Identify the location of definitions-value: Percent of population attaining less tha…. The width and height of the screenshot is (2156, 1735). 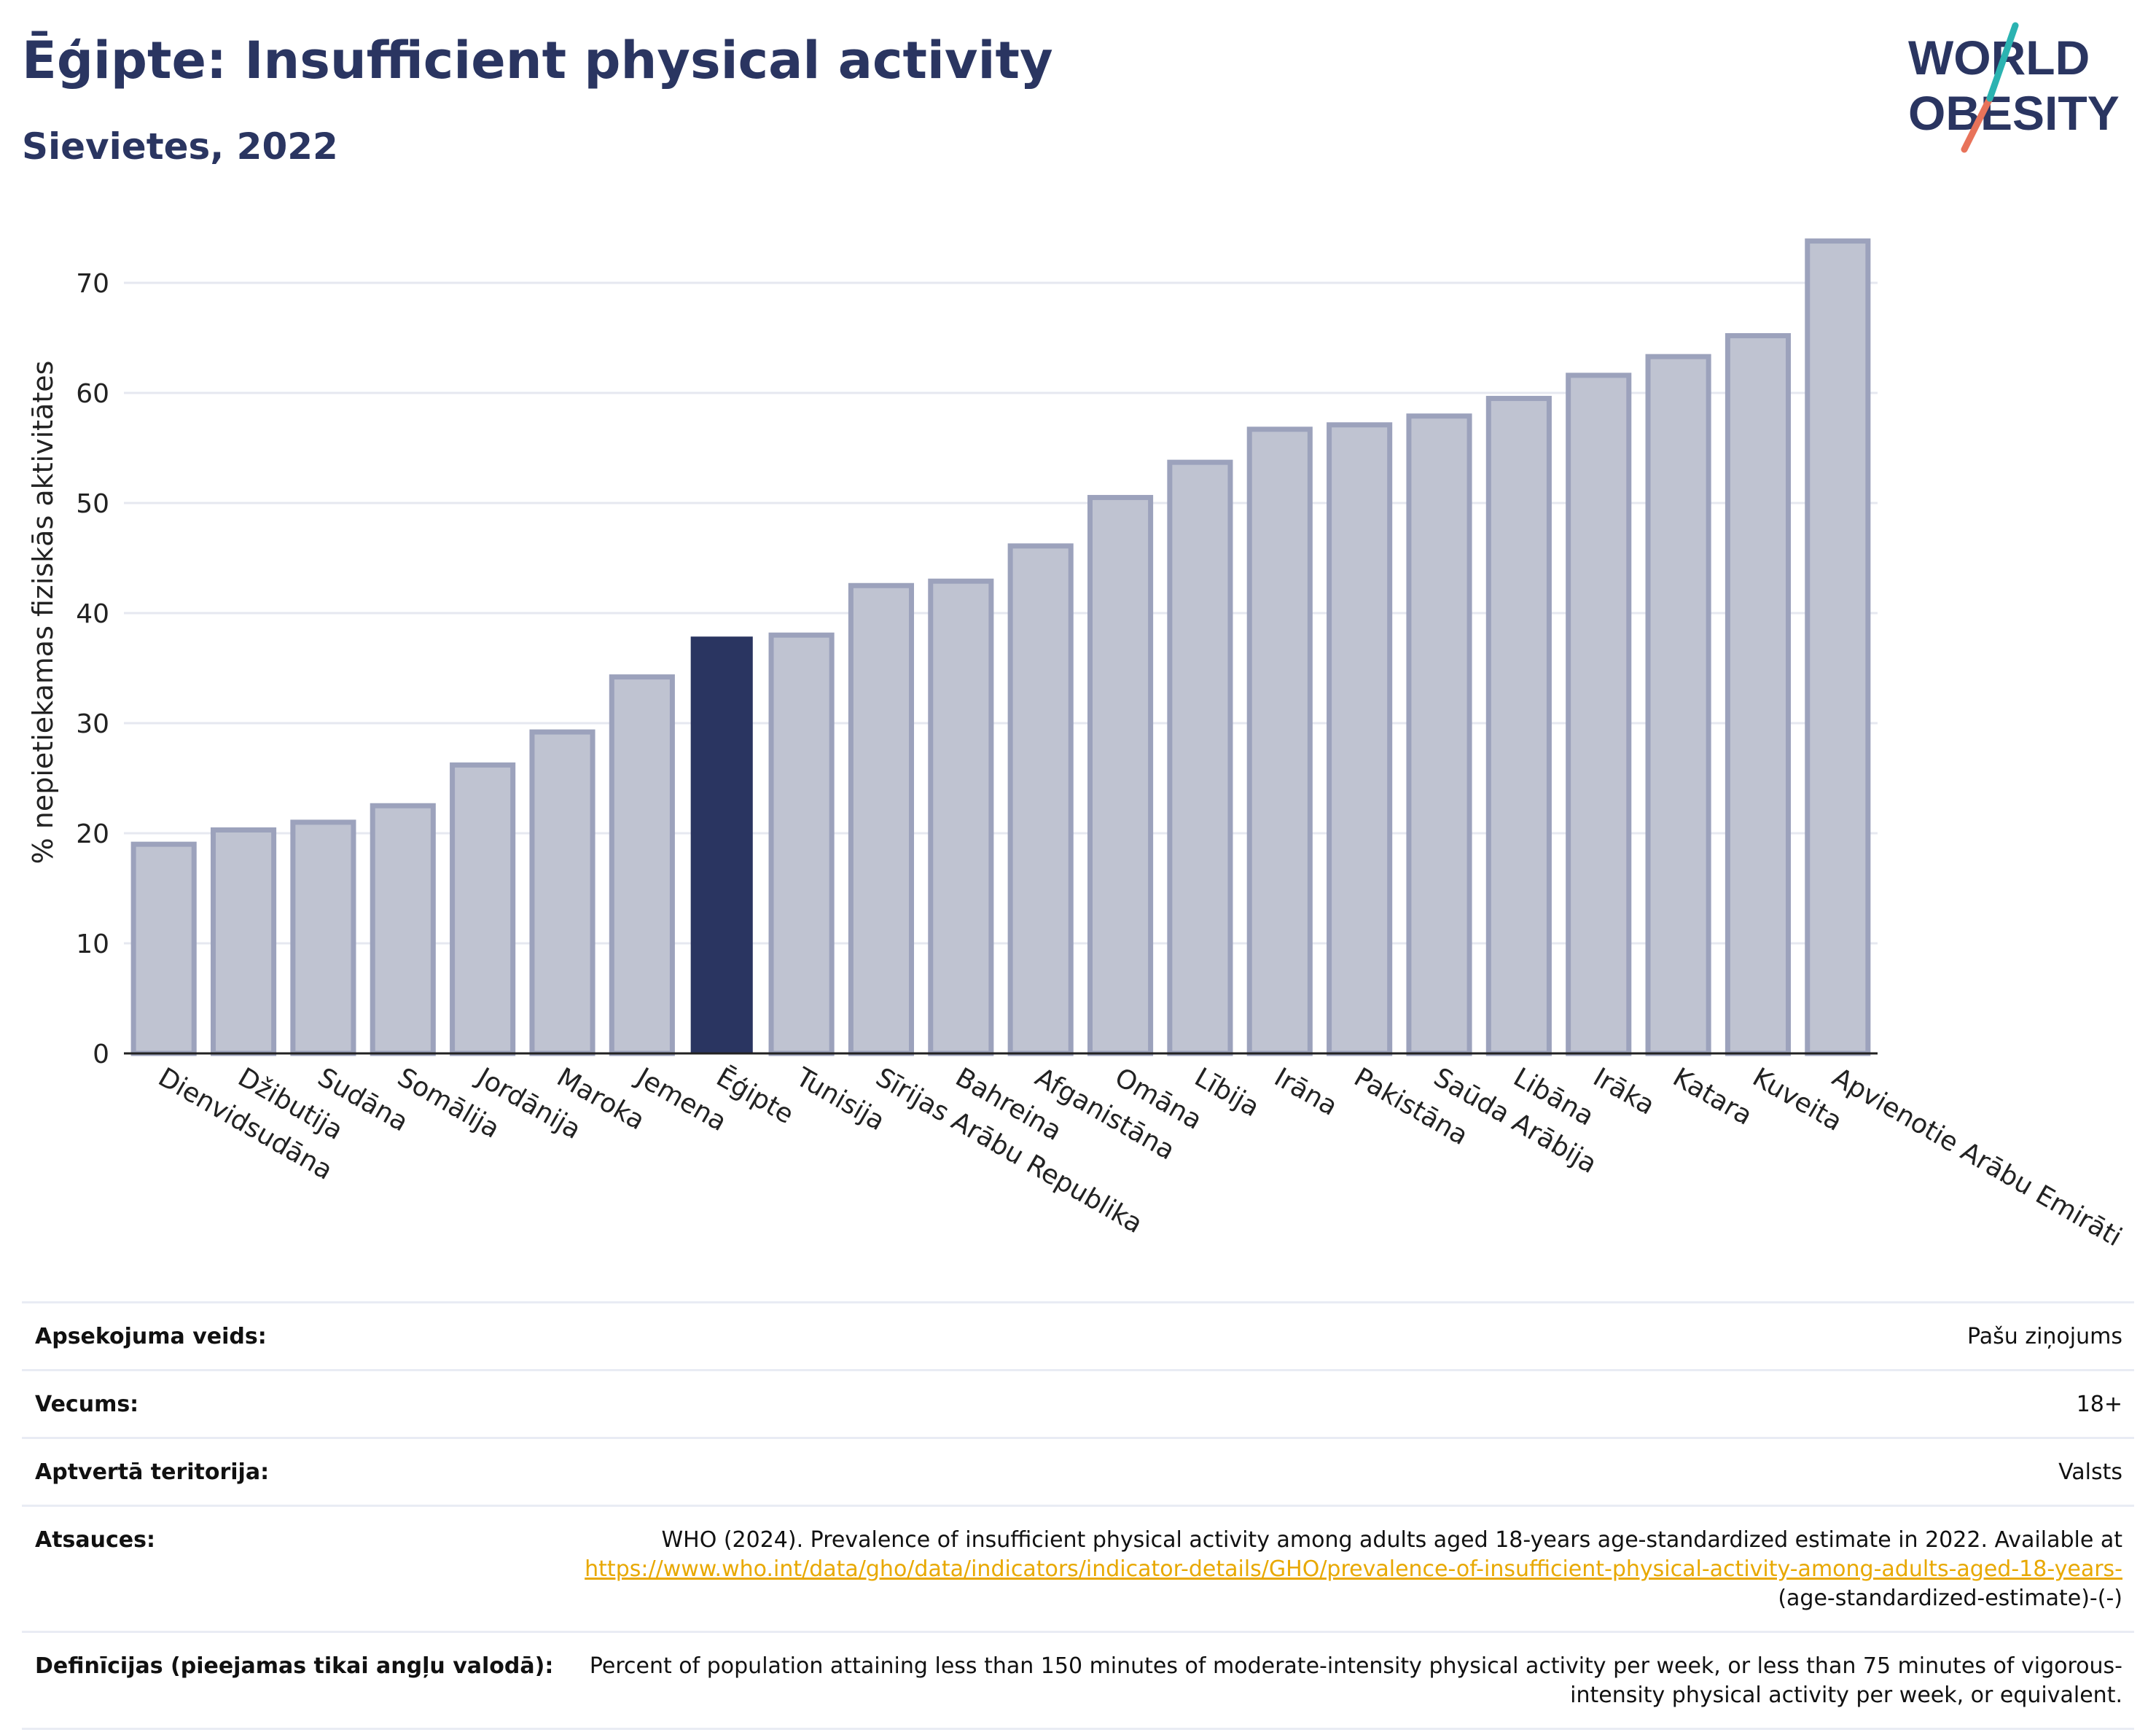
(1350, 1681).